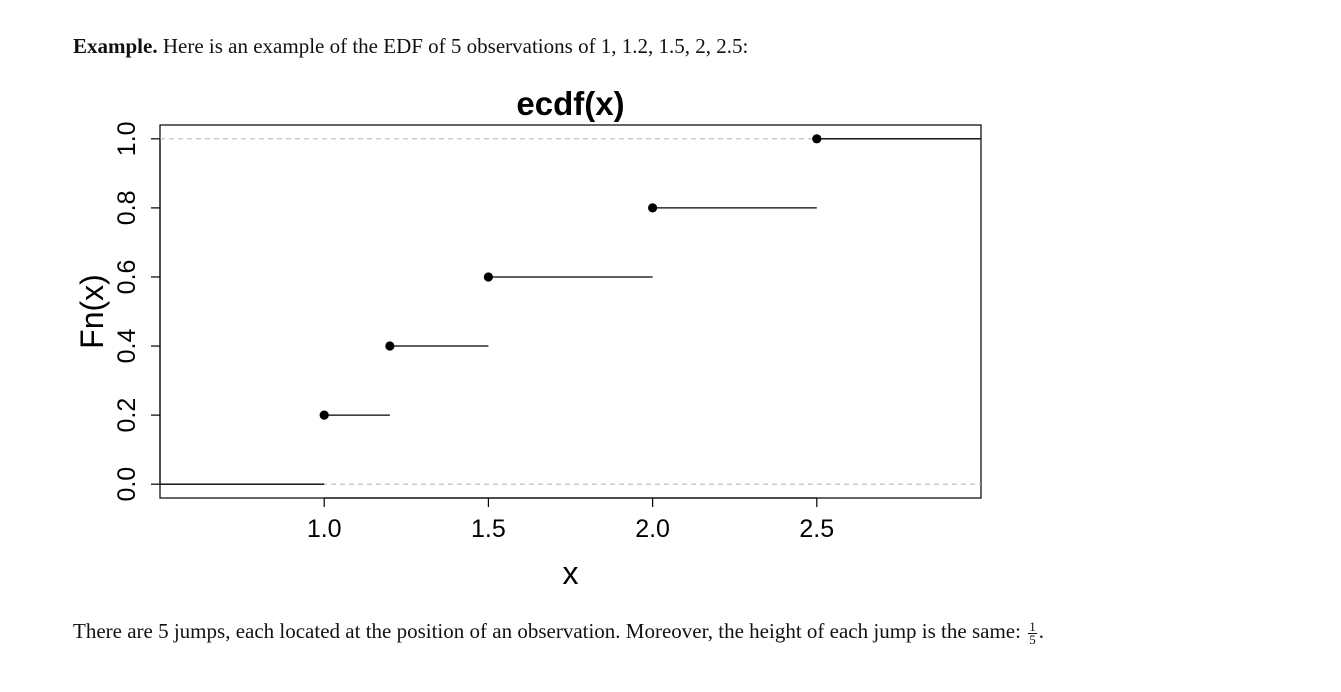 This screenshot has width=1341, height=692. I want to click on fraction-denominator: 5, so click(1032, 639).